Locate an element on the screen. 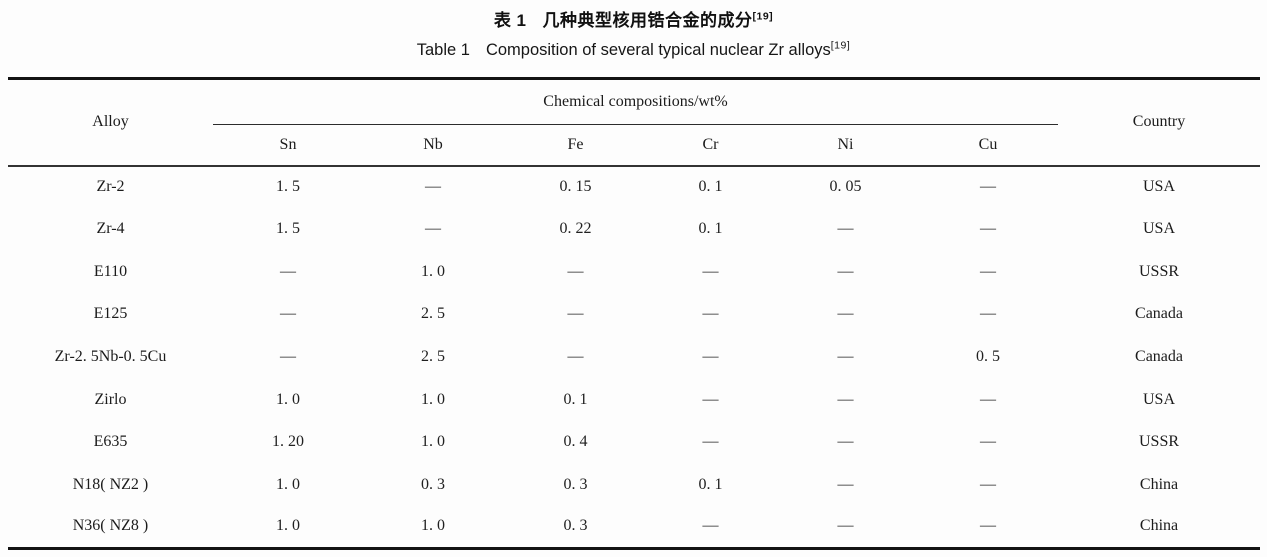  cell-alloy: E110 is located at coordinates (110, 271).